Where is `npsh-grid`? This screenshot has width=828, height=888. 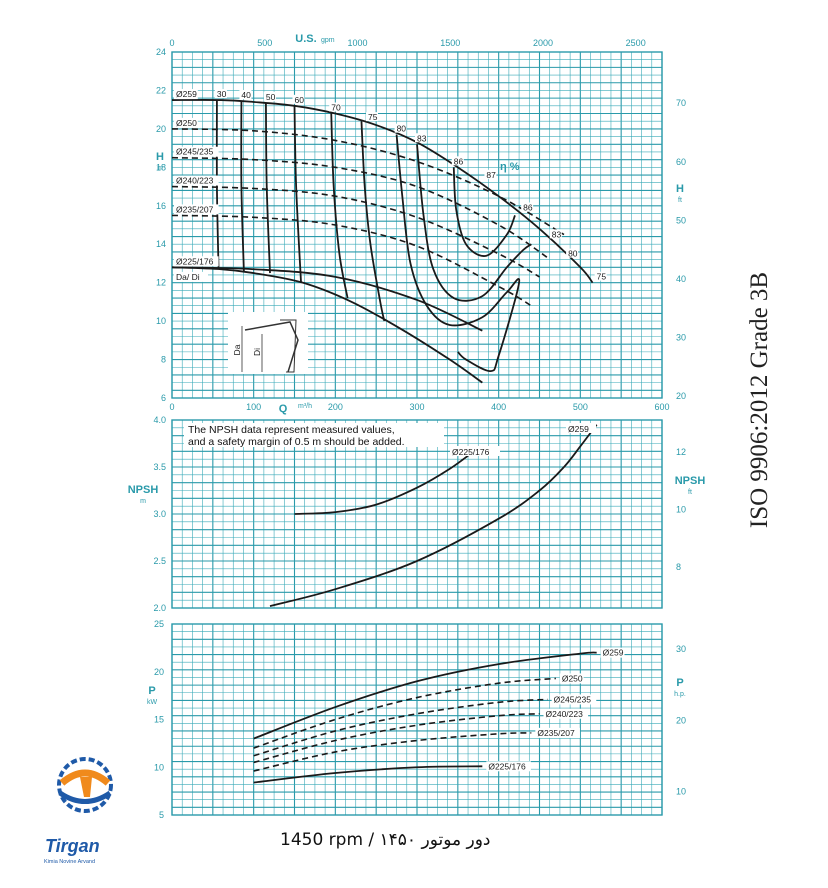
npsh-grid is located at coordinates (417, 514).